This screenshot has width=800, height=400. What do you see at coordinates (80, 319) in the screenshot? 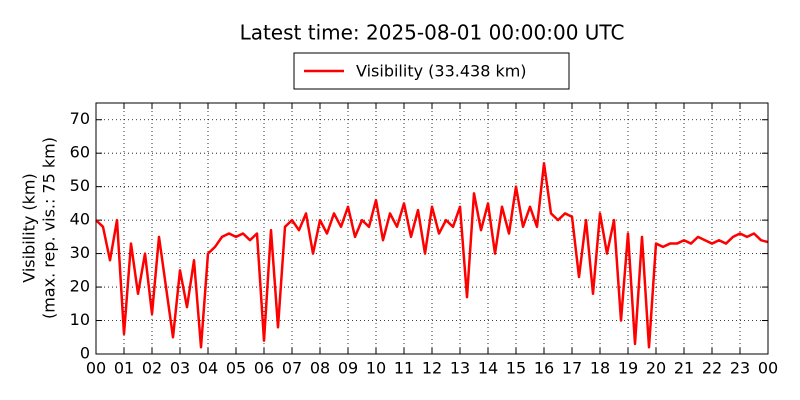
I see `y-tick-label: 10` at bounding box center [80, 319].